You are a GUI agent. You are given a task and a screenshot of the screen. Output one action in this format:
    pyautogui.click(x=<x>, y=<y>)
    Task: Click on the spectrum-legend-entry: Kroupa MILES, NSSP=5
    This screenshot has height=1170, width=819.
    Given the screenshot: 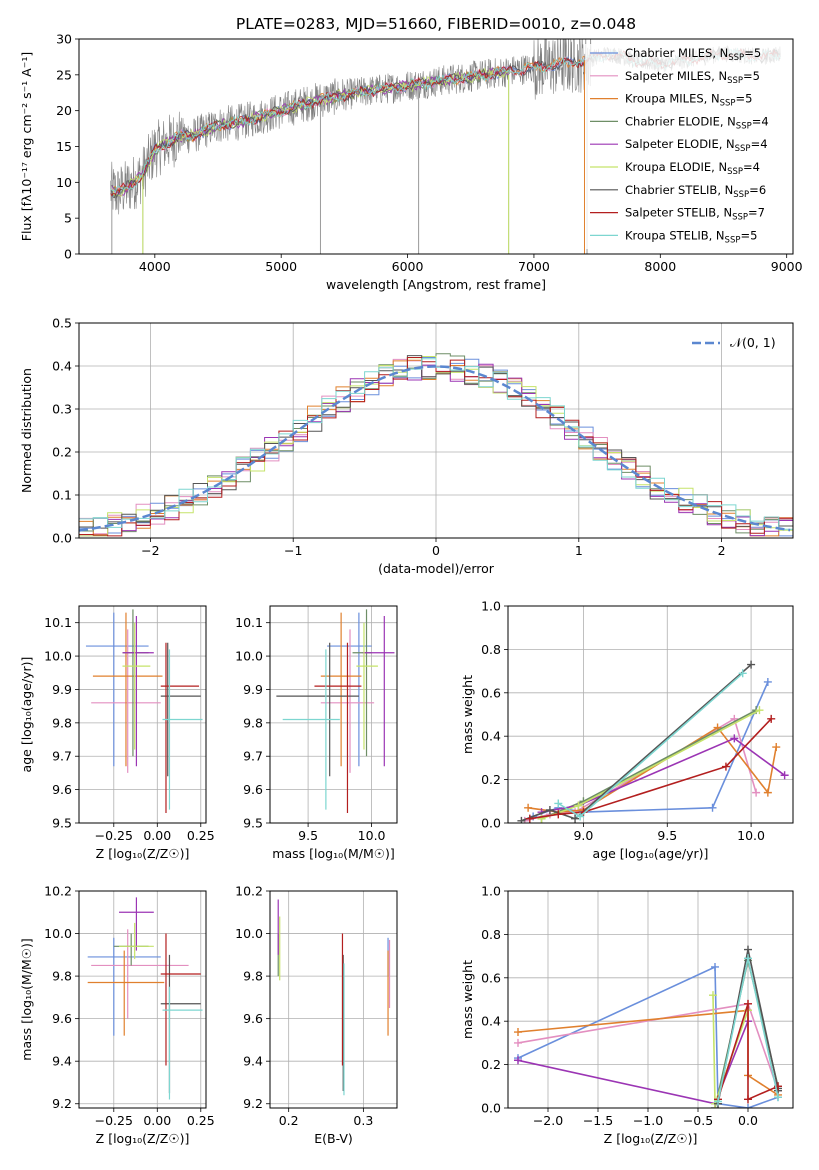 What is the action you would take?
    pyautogui.click(x=671, y=100)
    